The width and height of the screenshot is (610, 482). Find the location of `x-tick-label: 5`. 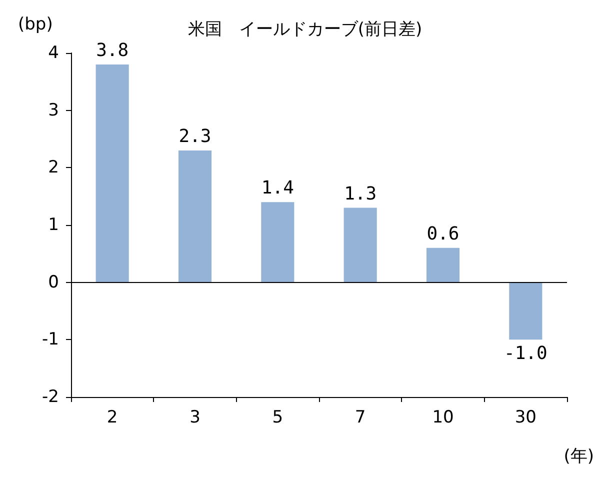

x-tick-label: 5 is located at coordinates (278, 418).